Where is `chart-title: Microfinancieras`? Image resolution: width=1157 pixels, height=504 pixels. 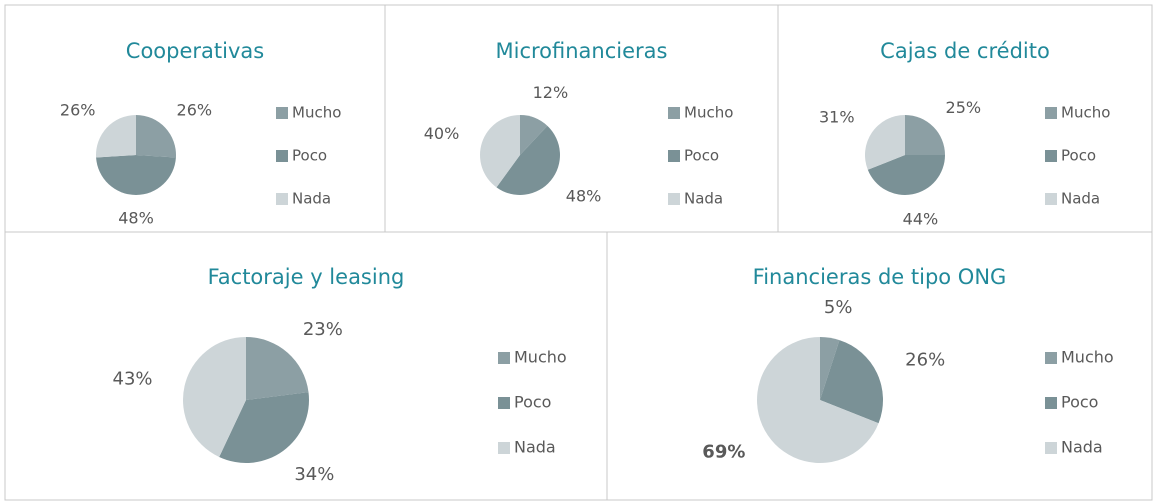 chart-title: Microfinancieras is located at coordinates (582, 51).